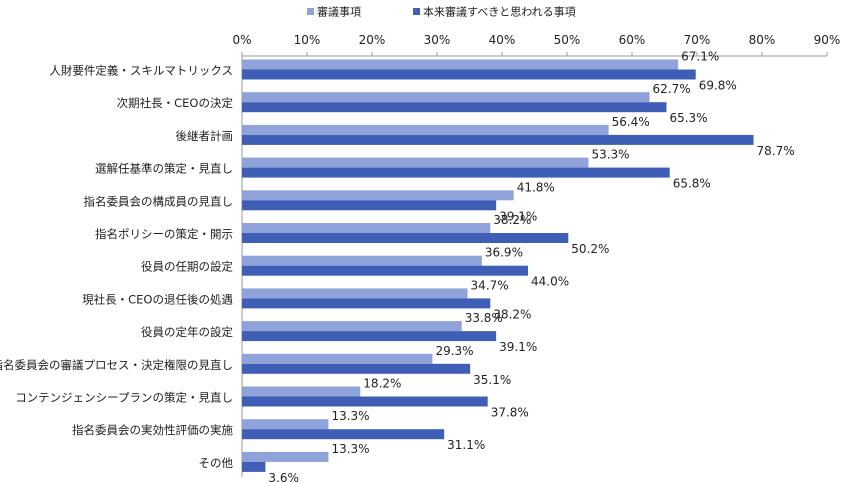 This screenshot has width=850, height=483. What do you see at coordinates (762, 40) in the screenshot?
I see `x-tick-label: 80%` at bounding box center [762, 40].